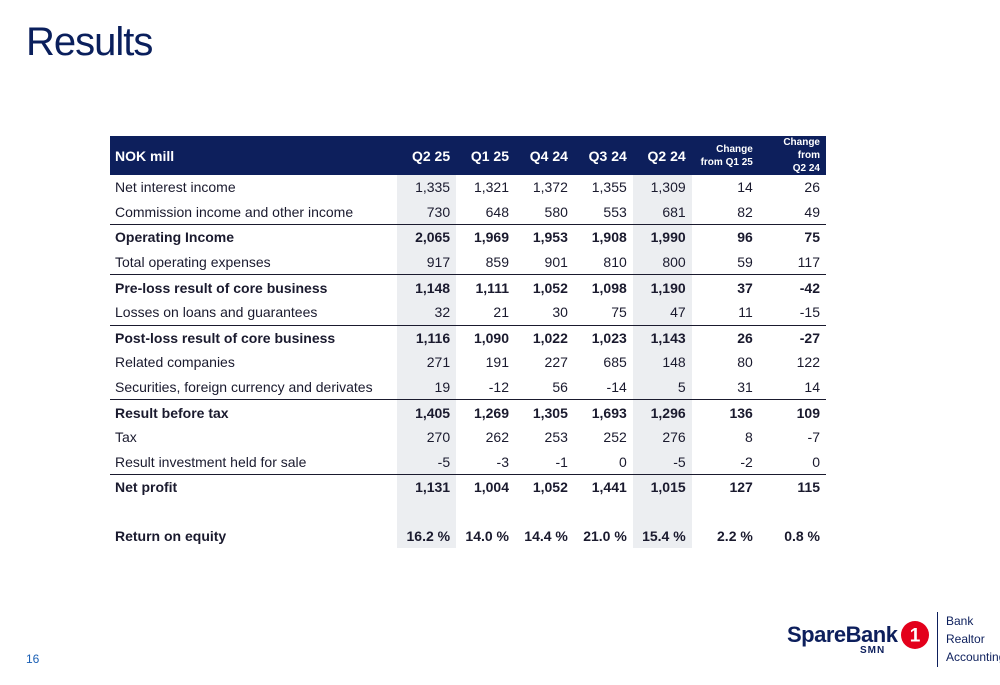  What do you see at coordinates (497, 262) in the screenshot?
I see `cell-q1-25: 859` at bounding box center [497, 262].